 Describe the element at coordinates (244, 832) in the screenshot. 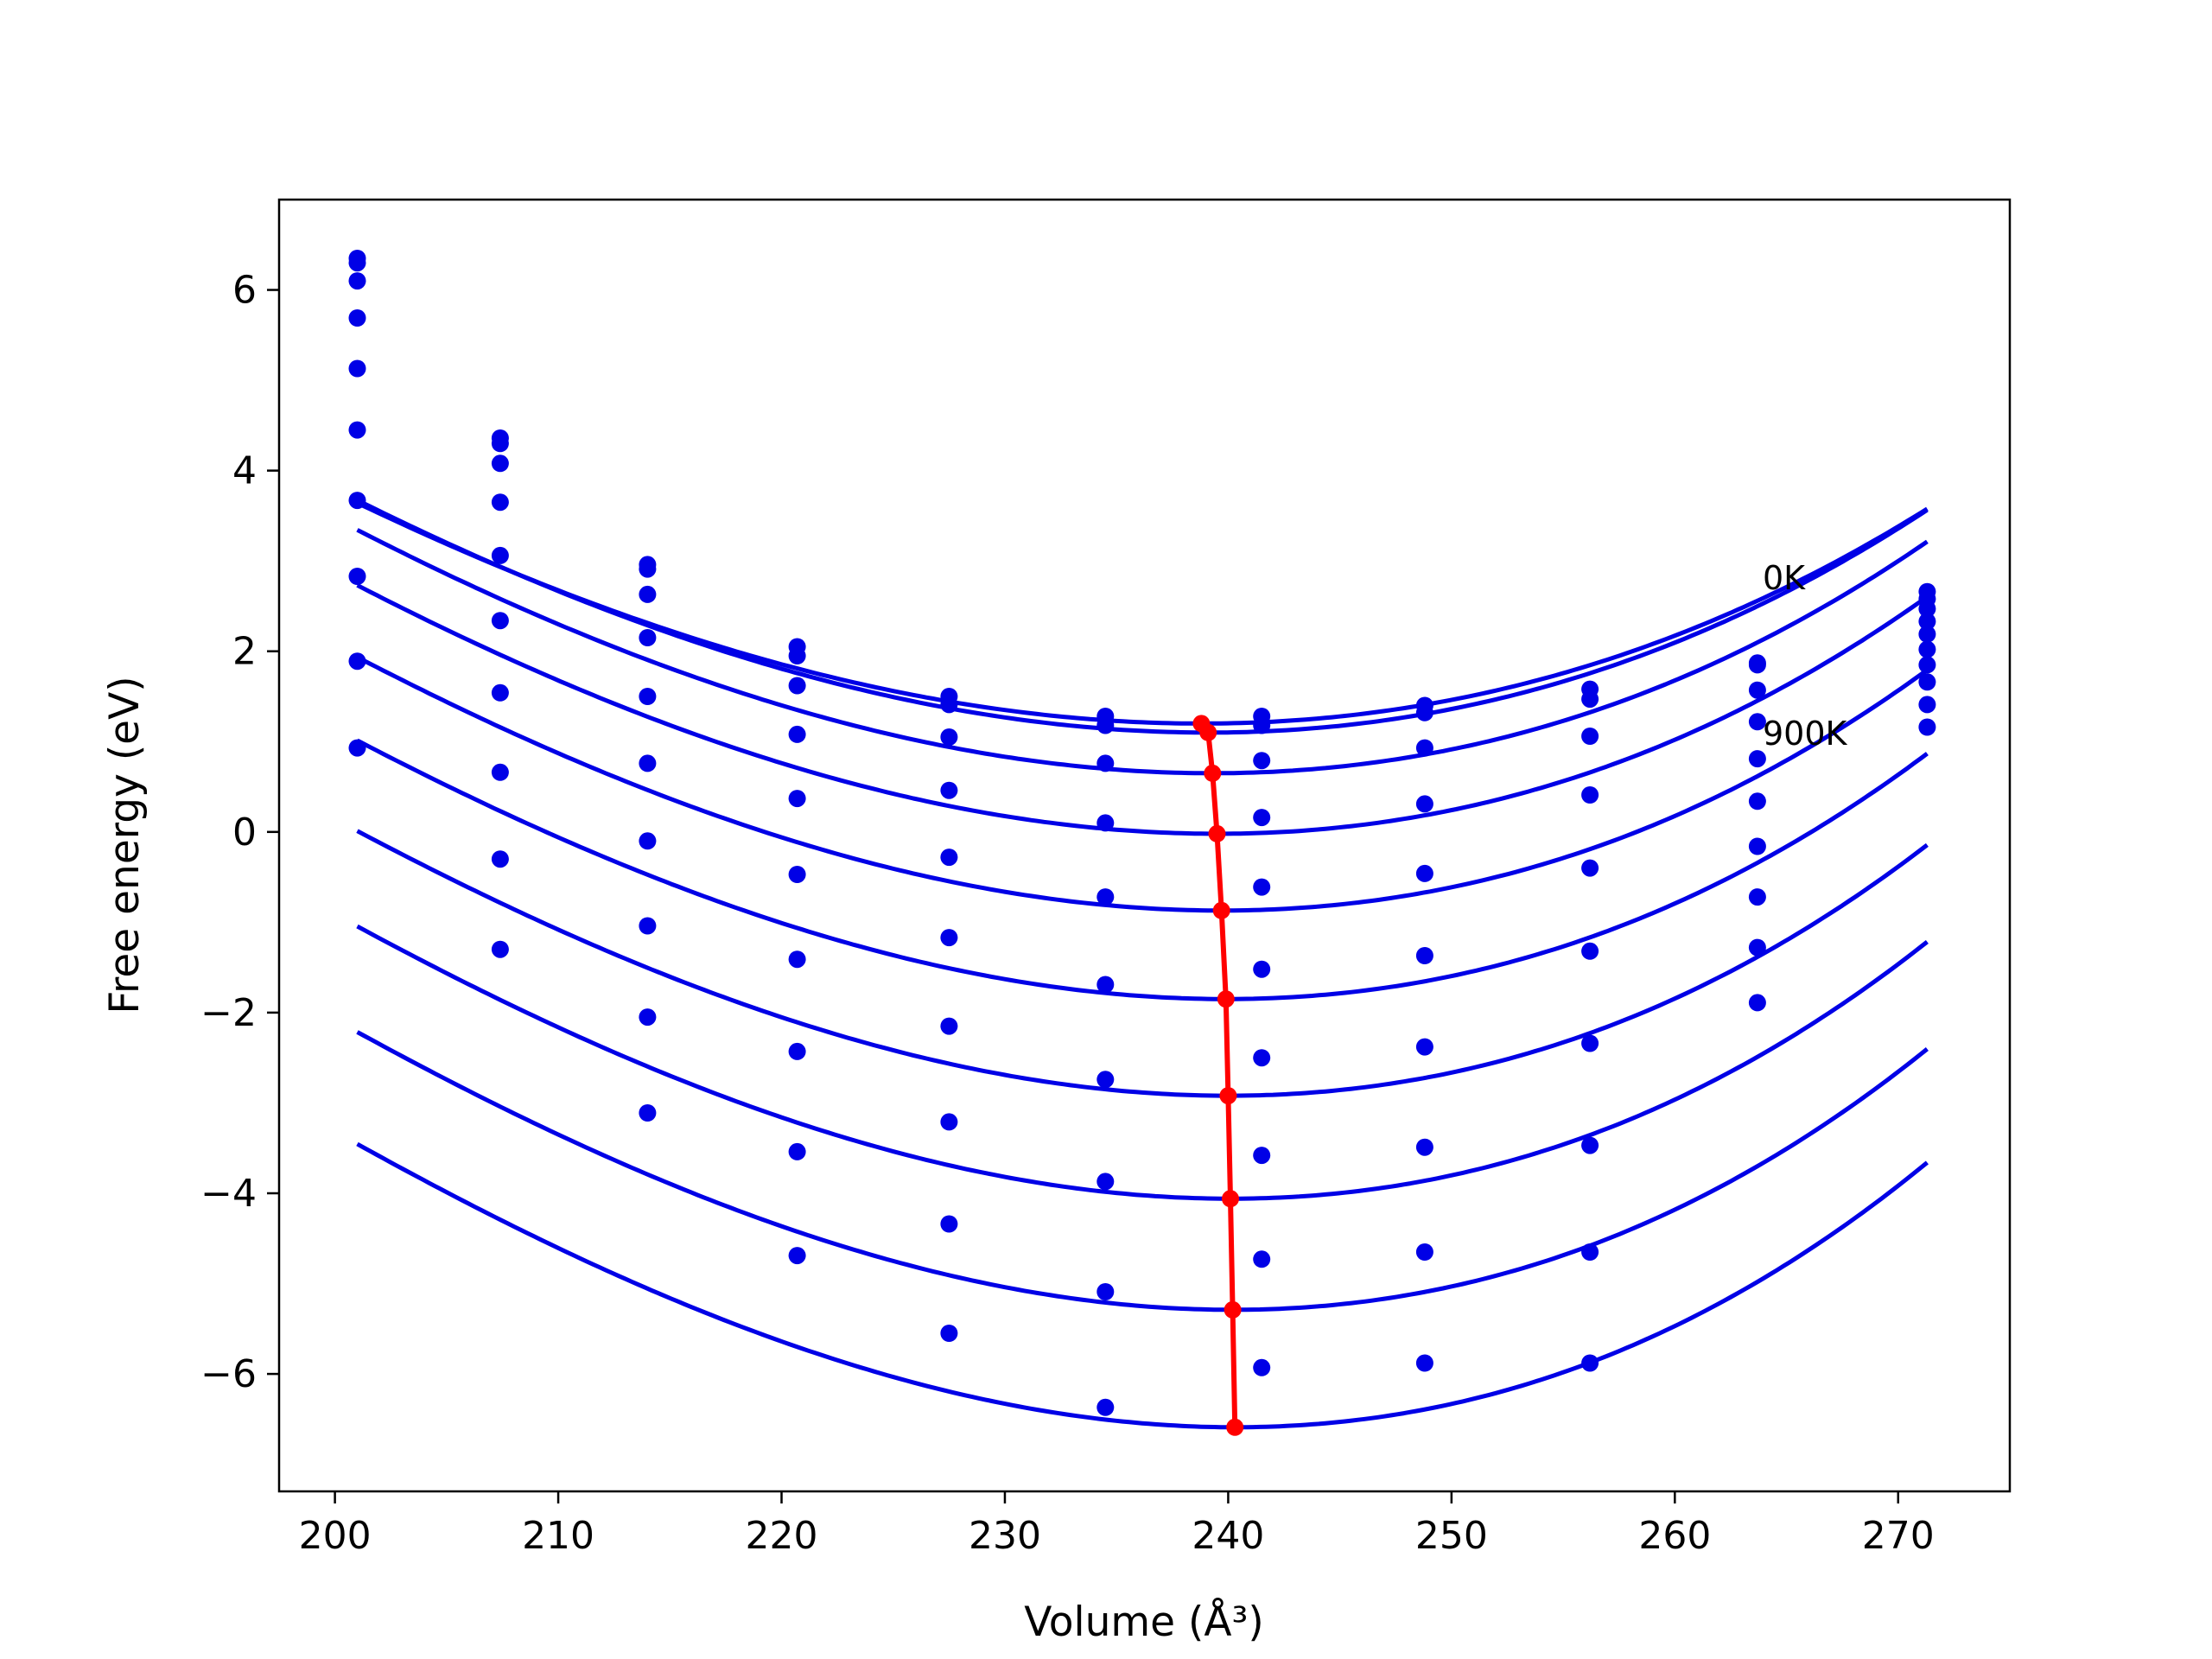

I see `y-tick-label: 0` at that location.